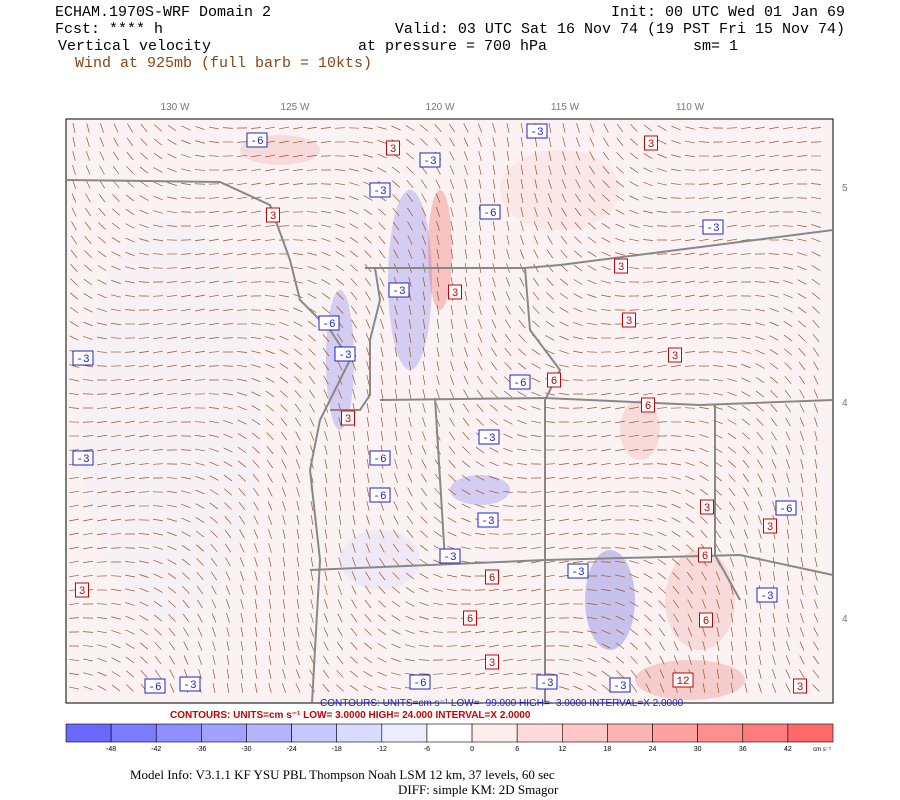 Image resolution: width=900 pixels, height=800 pixels. What do you see at coordinates (715, 46) in the screenshot?
I see `smoothing: sm= 1` at bounding box center [715, 46].